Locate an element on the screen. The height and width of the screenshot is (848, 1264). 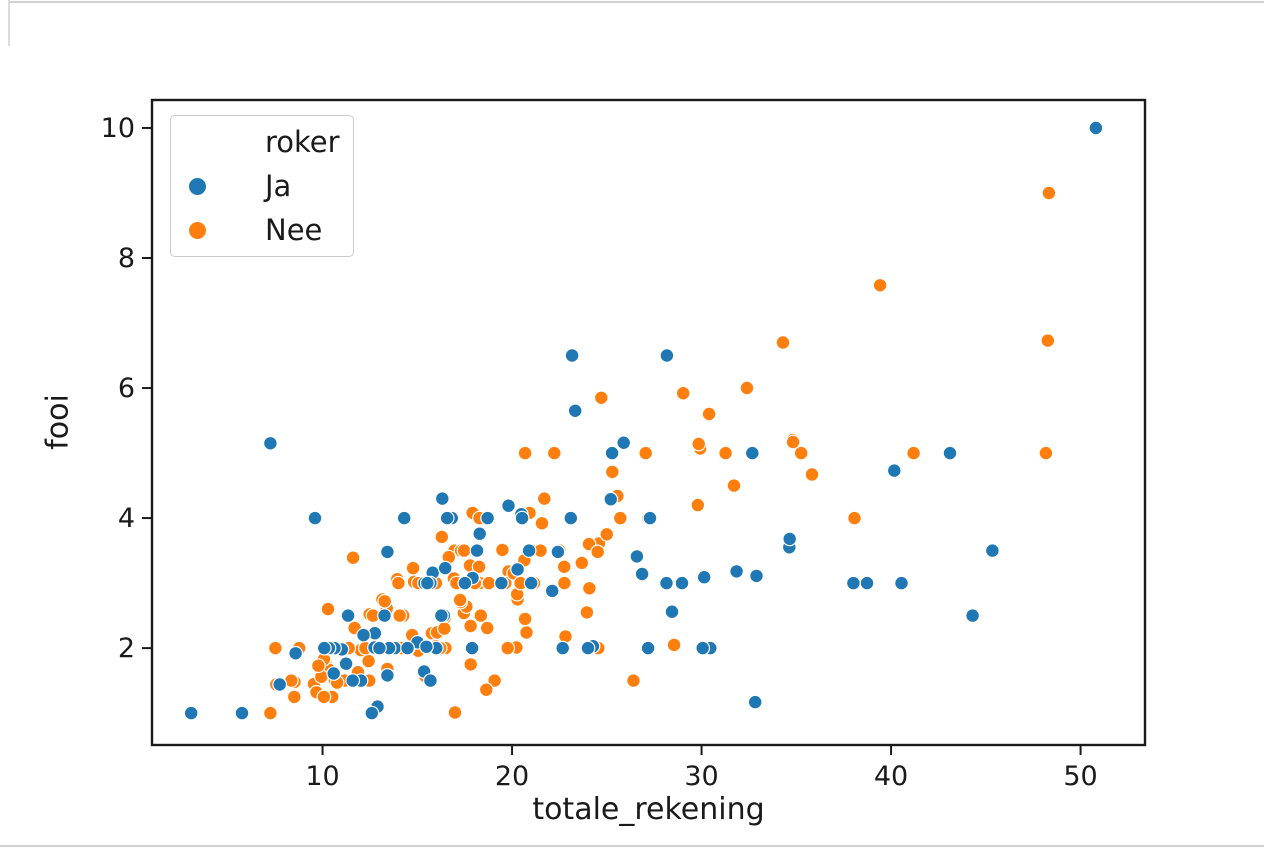
y-tick-label: 10 is located at coordinates (118, 128).